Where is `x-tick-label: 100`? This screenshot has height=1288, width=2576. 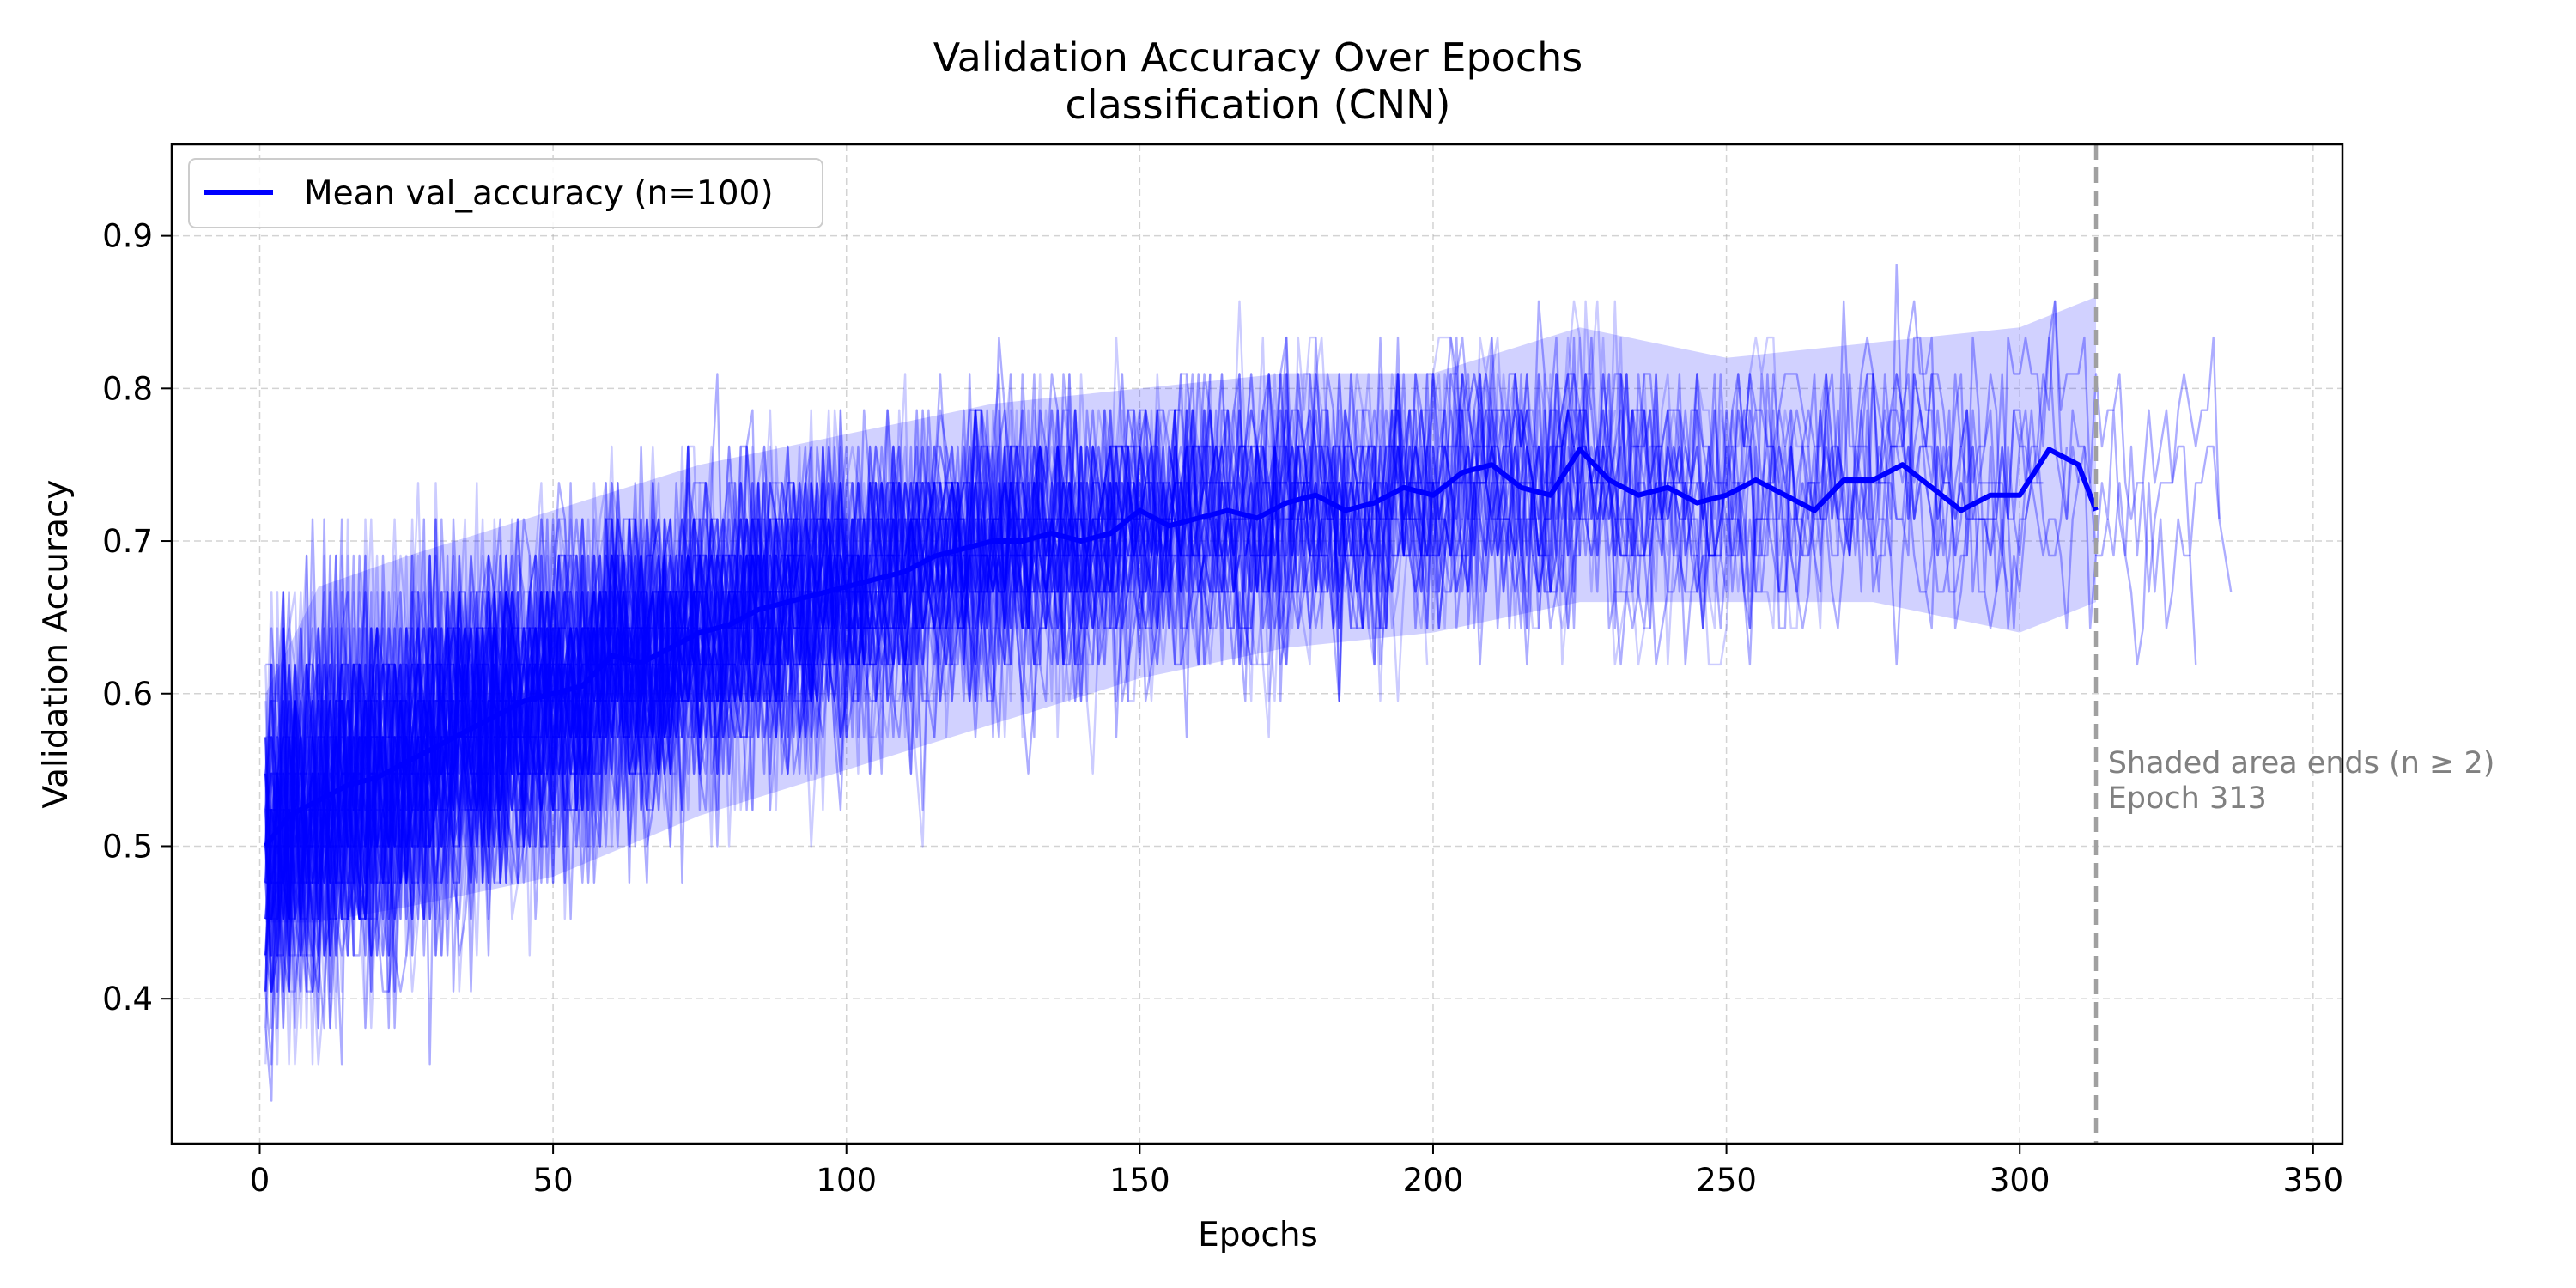
x-tick-label: 100 is located at coordinates (846, 1180).